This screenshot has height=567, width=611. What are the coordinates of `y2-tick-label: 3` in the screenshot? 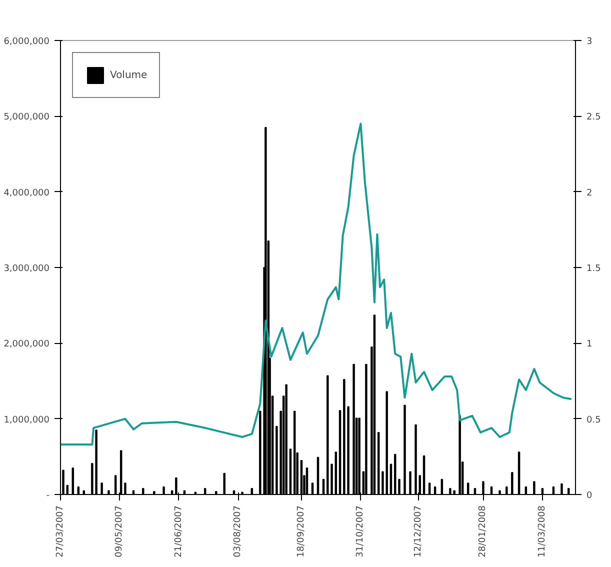 It's located at (589, 42).